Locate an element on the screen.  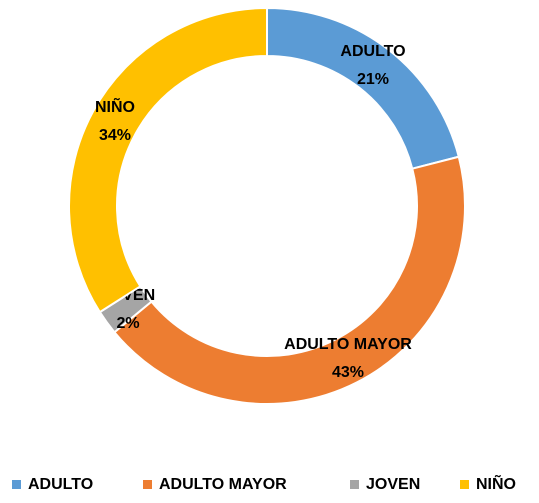
data-label-value: 43% is located at coordinates (348, 372).